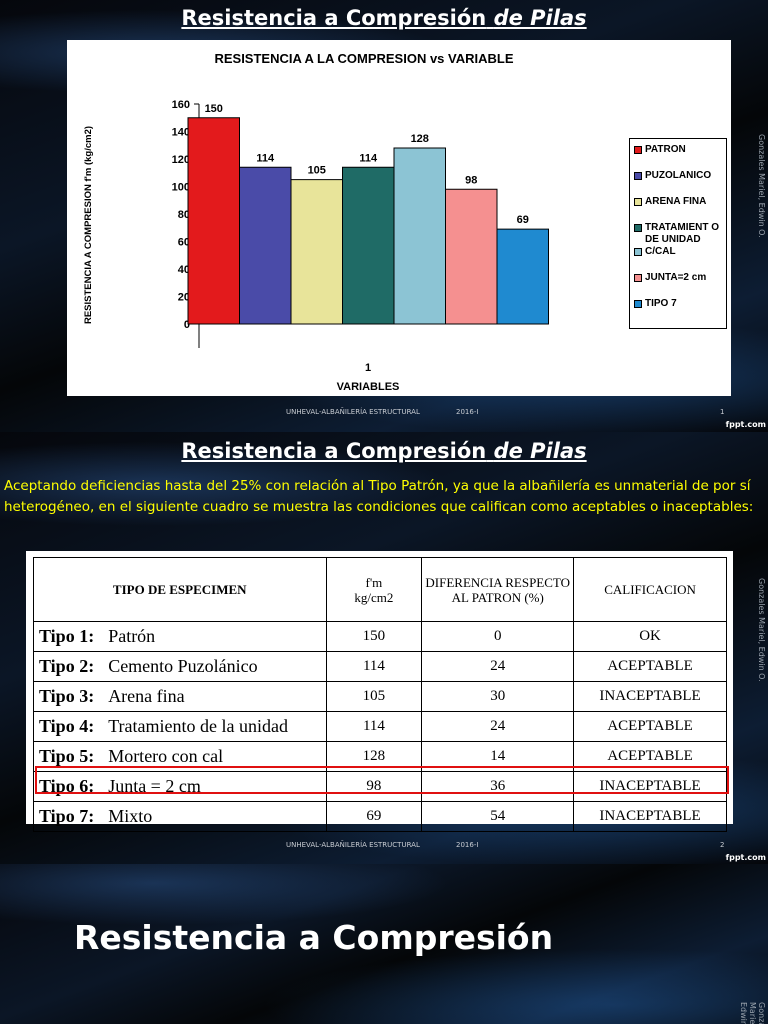  Describe the element at coordinates (67, 666) in the screenshot. I see `cell-tipo-number: Tipo 2:` at that location.